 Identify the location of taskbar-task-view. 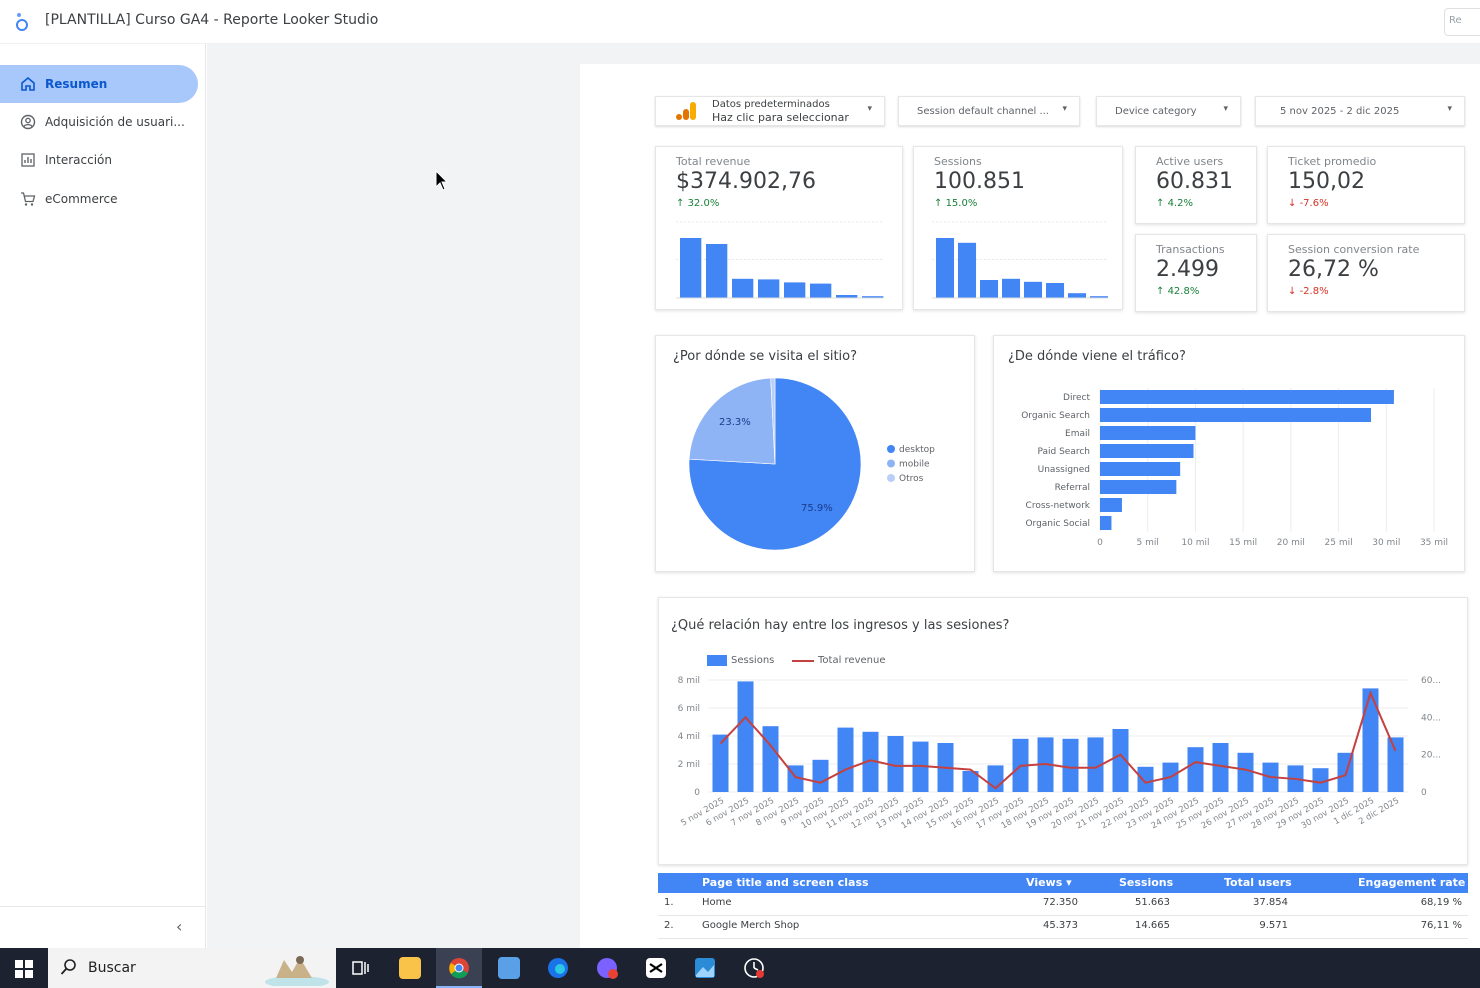
(361, 968).